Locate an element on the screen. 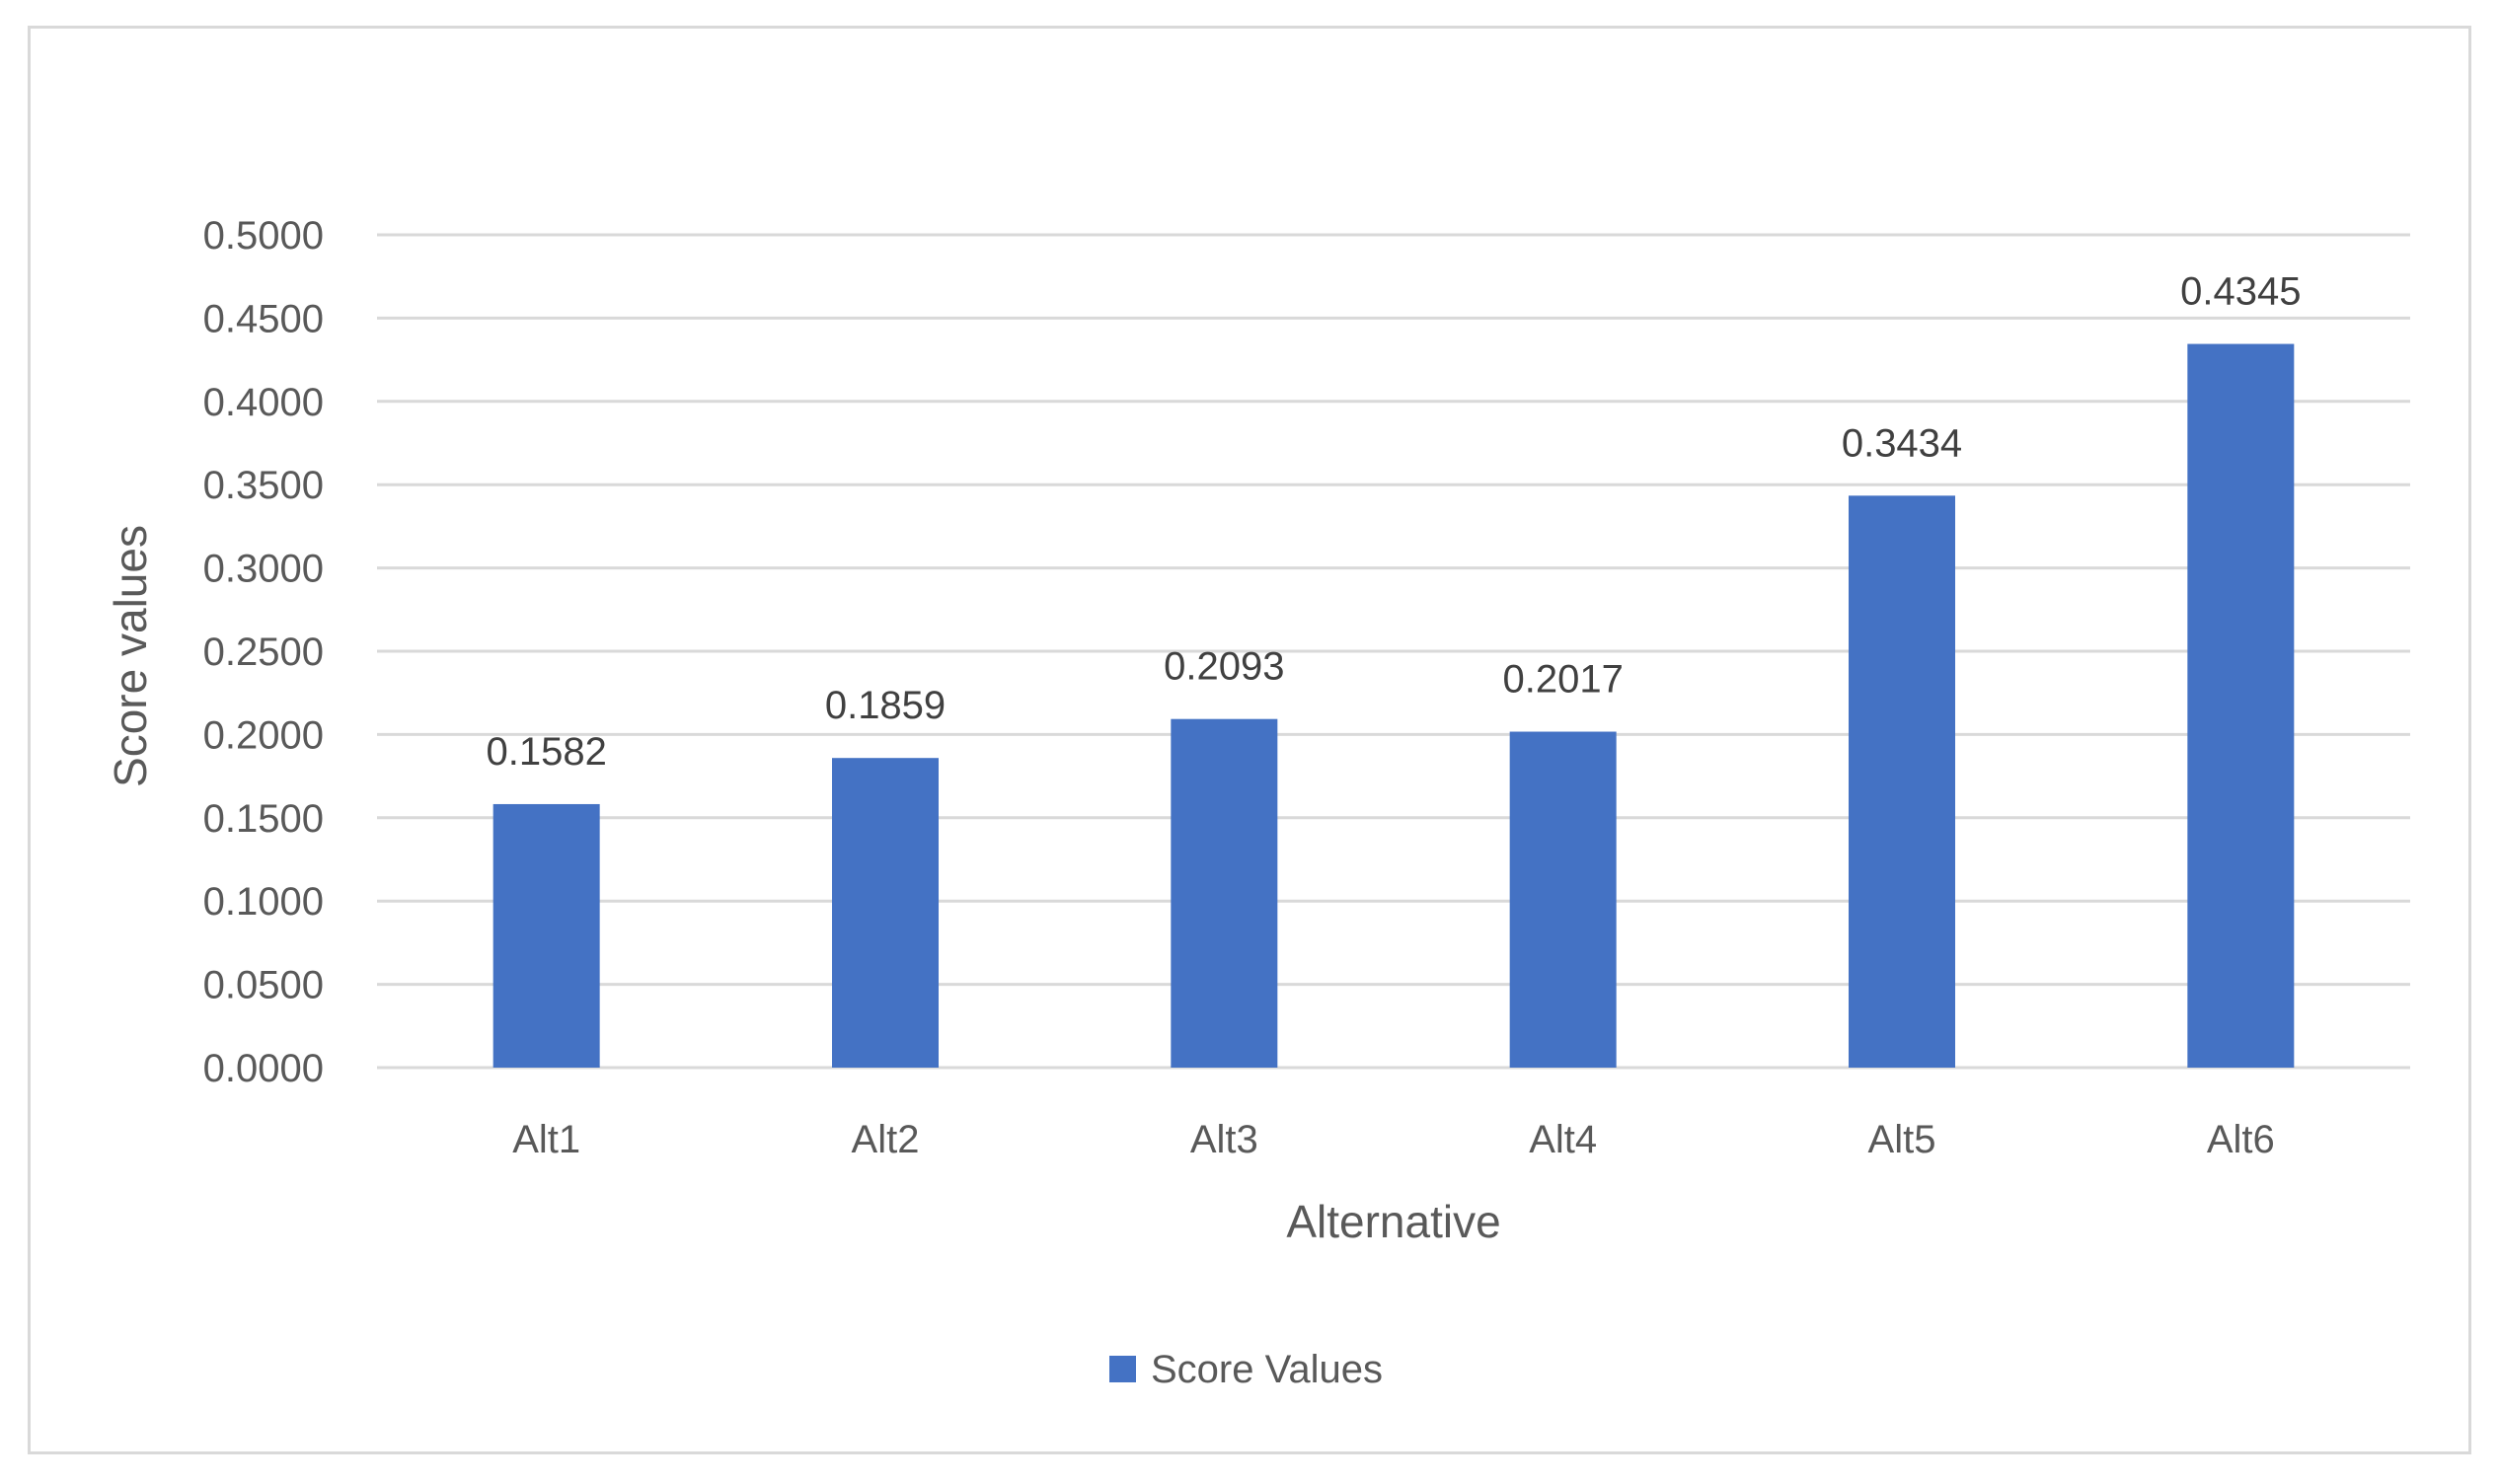 Image resolution: width=2500 pixels, height=1484 pixels. y-axis-title: Score values is located at coordinates (130, 656).